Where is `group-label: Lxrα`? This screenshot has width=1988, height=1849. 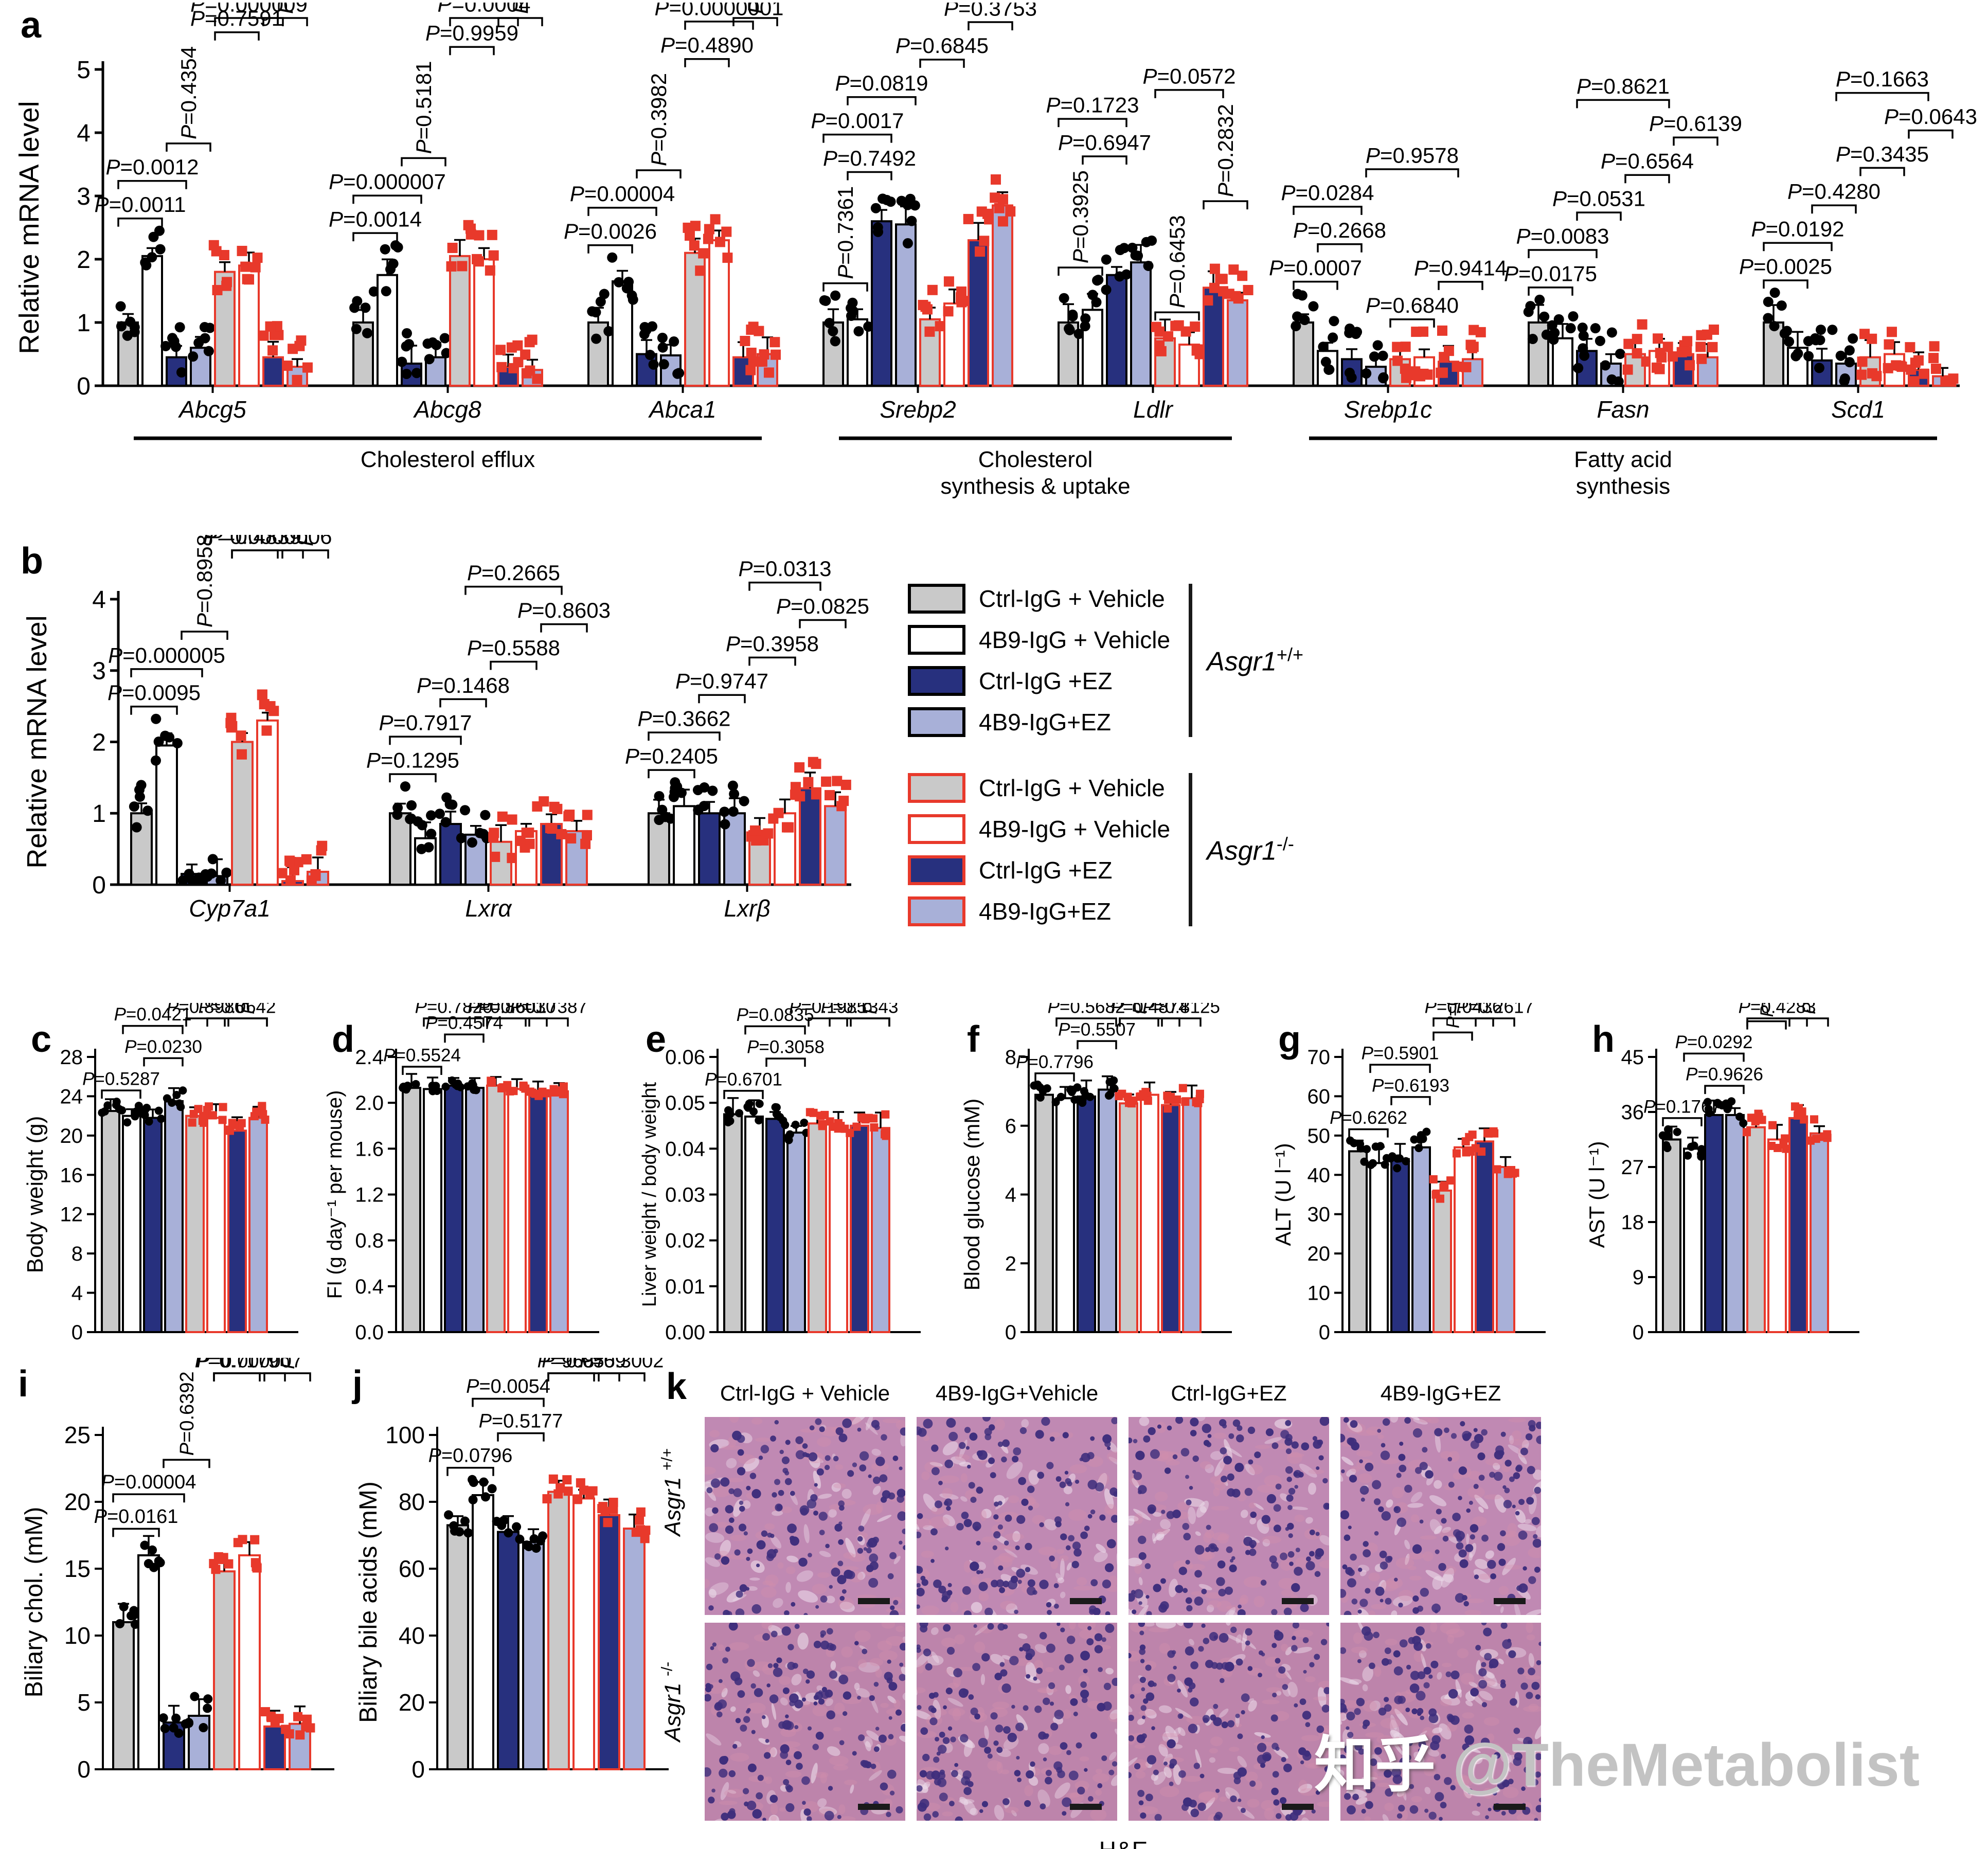
group-label: Lxrα is located at coordinates (488, 909).